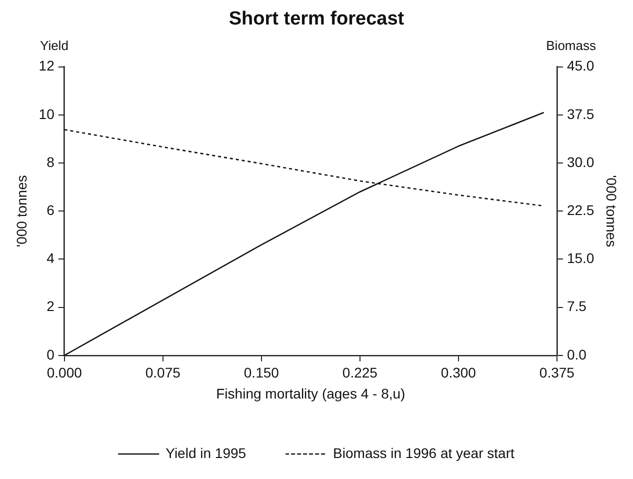 This screenshot has height=479, width=633. I want to click on y2-tick-label: 37.5, so click(580, 114).